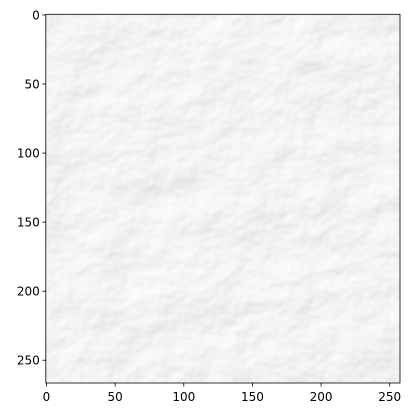 Image resolution: width=412 pixels, height=418 pixels. What do you see at coordinates (32, 84) in the screenshot?
I see `y-tick-label: 50` at bounding box center [32, 84].